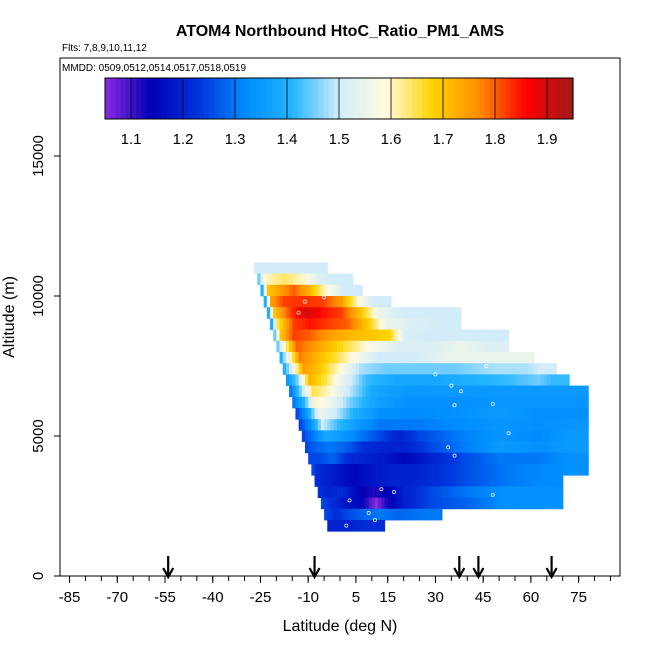  What do you see at coordinates (451, 385) in the screenshot?
I see `sample-point` at bounding box center [451, 385].